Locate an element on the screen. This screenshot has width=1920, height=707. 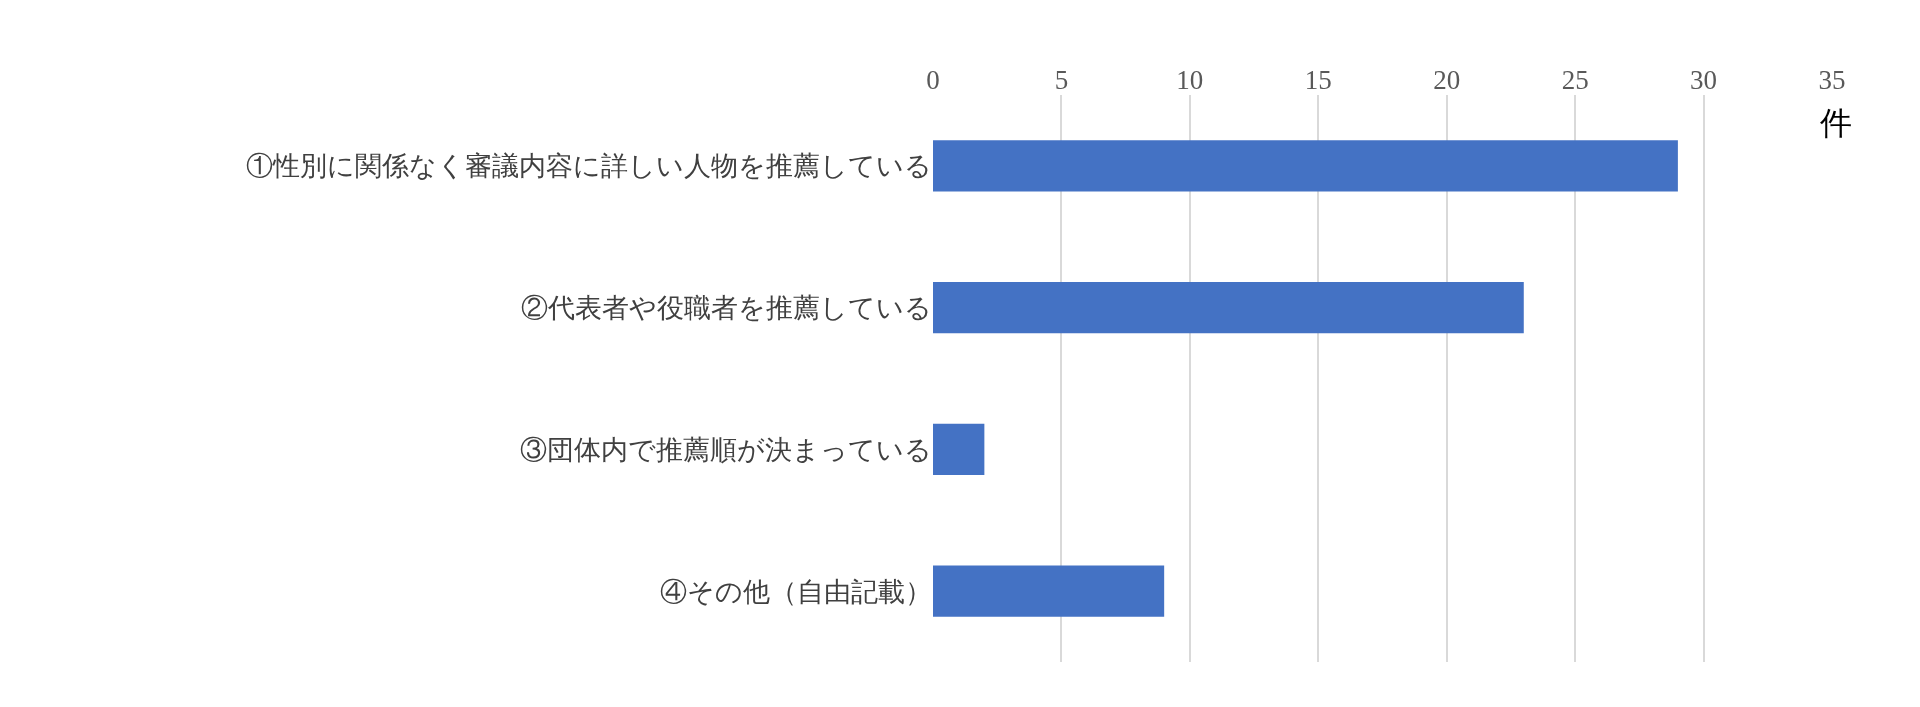
x-tick-label: 0 is located at coordinates (933, 79).